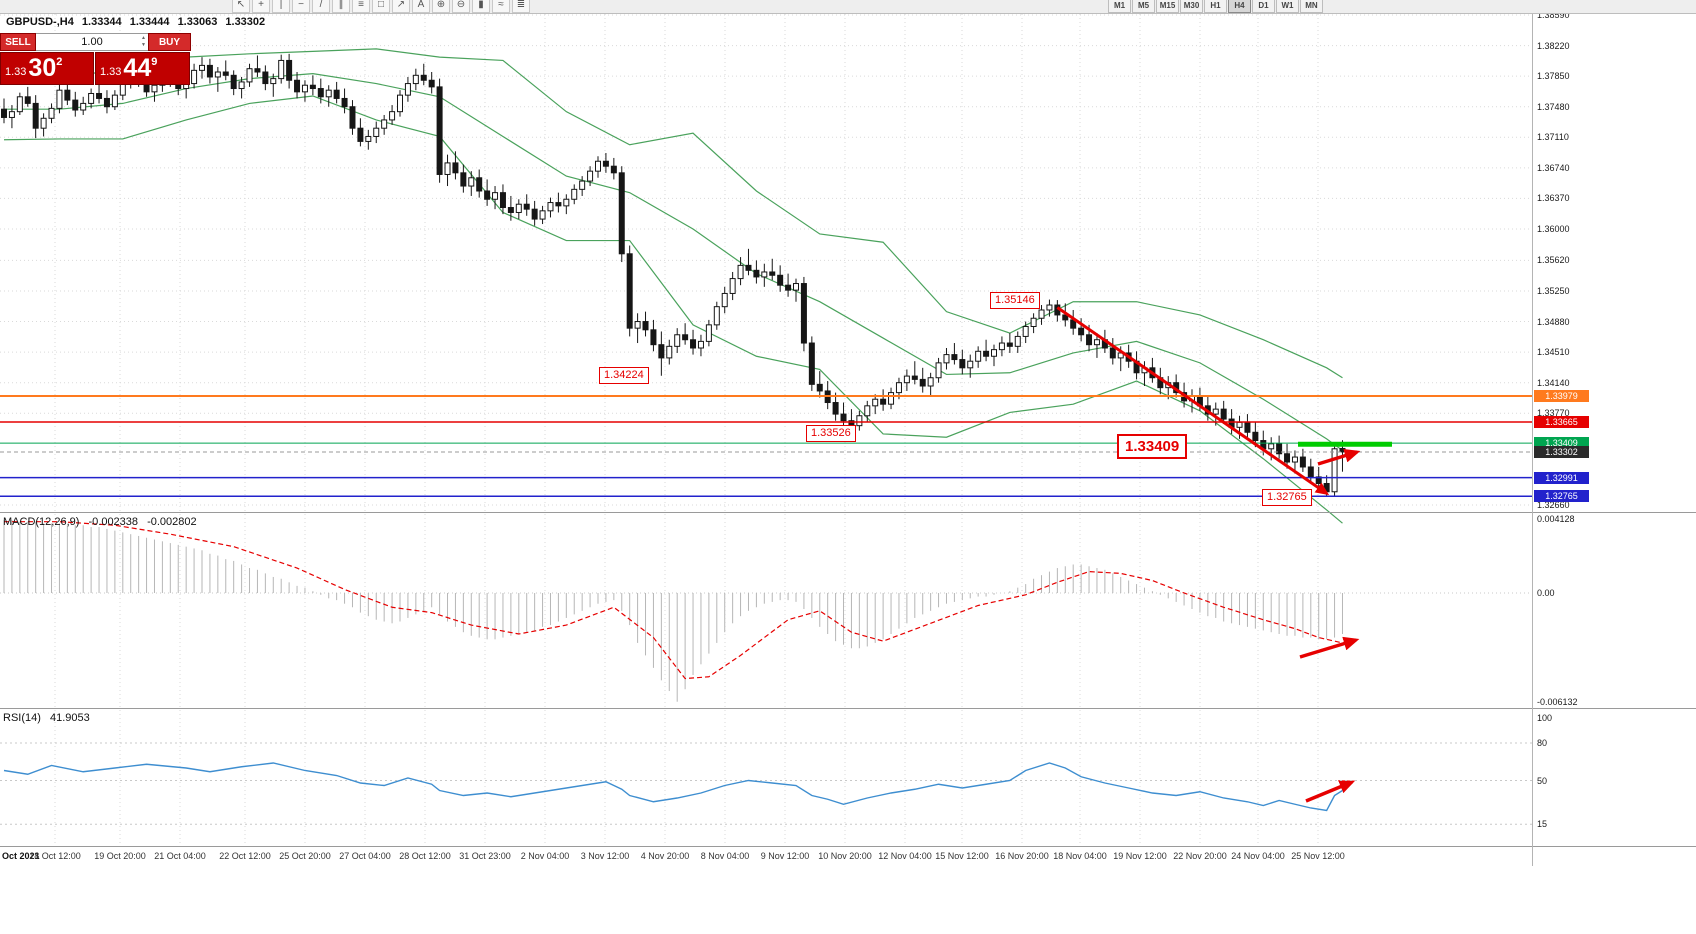 This screenshot has height=934, width=1696. Describe the element at coordinates (341, 6) in the screenshot. I see `equidistant-channel-icon: ∥` at that location.